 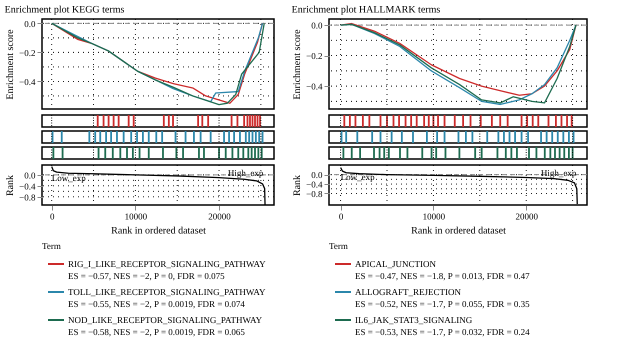 What do you see at coordinates (167, 264) in the screenshot?
I see `legend-label: RIG_I_LIKE_RECEPTOR_SIGNALING_PATHWAY` at bounding box center [167, 264].